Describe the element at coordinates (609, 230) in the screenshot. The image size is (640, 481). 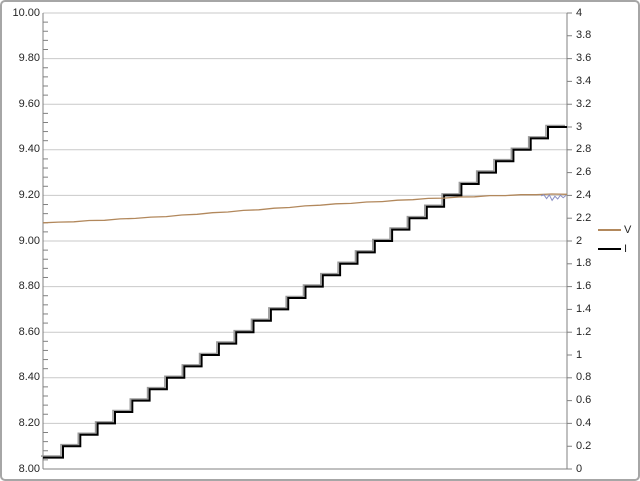
I see `v-series-line-swatch` at that location.